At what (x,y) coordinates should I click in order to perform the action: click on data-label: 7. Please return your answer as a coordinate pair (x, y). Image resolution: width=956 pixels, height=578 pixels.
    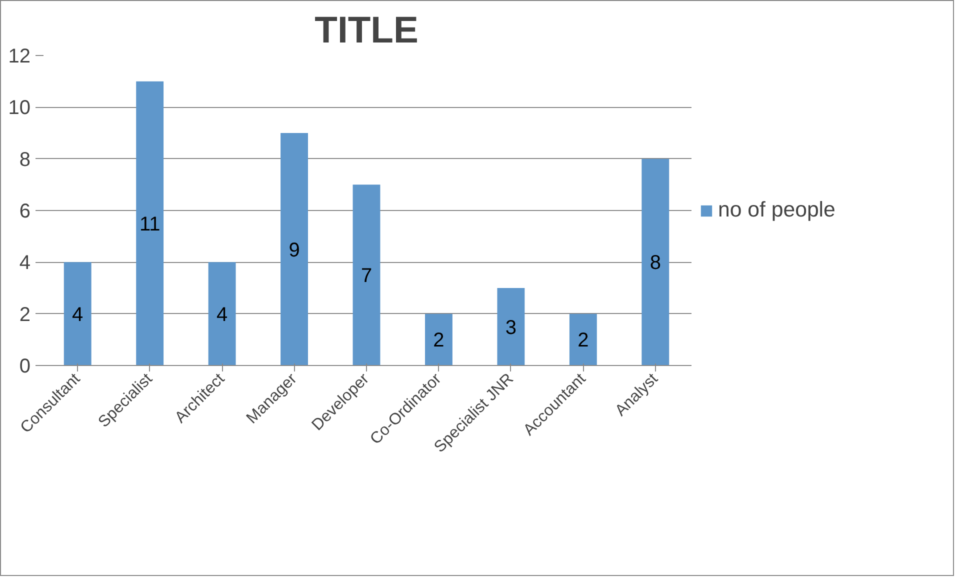
    Looking at the image, I should click on (366, 276).